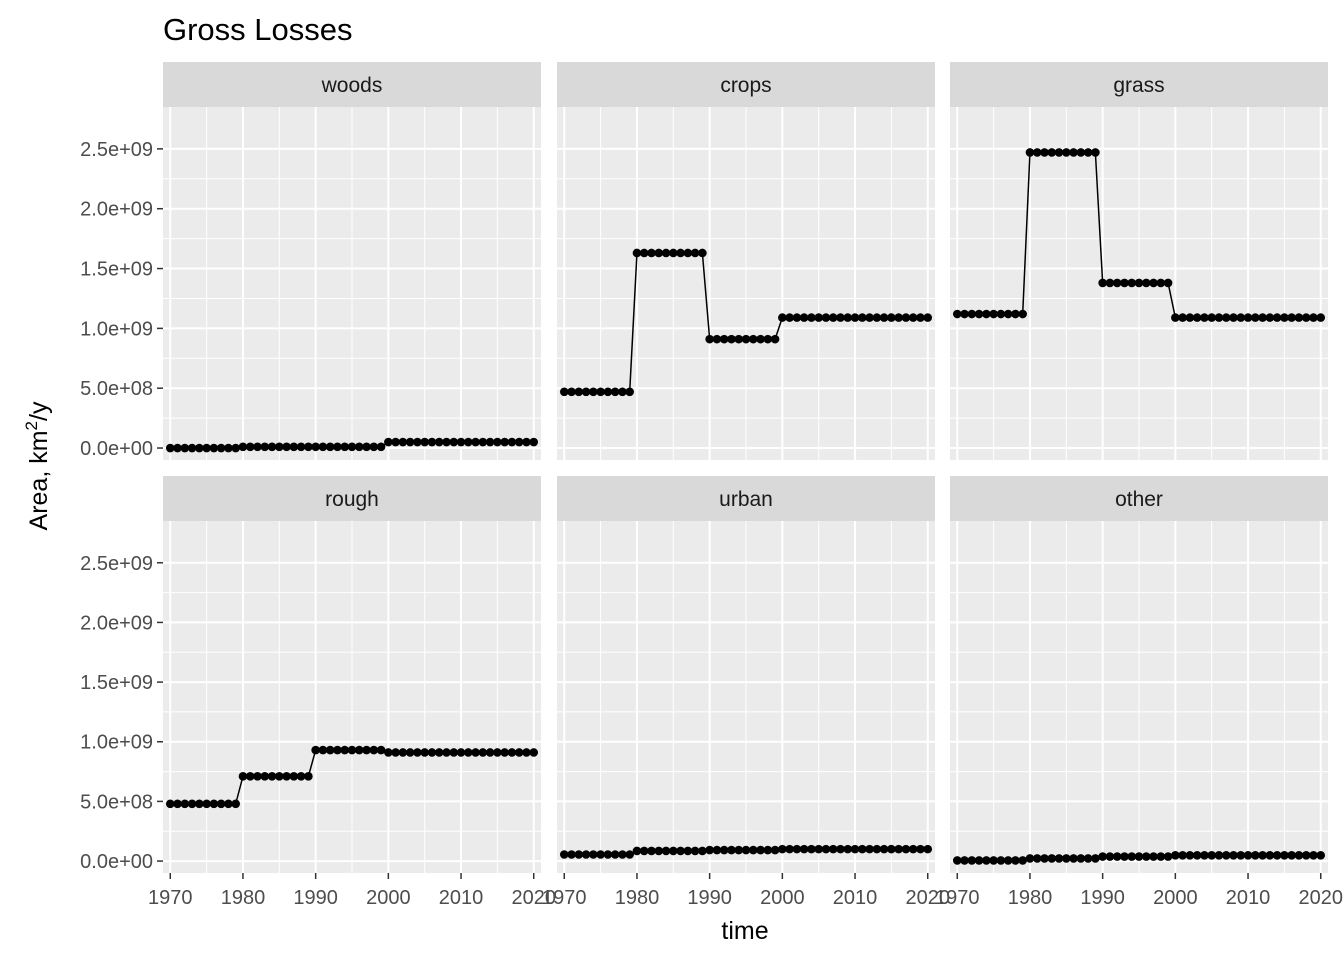  I want to click on strip-label-urban: urban, so click(746, 499).